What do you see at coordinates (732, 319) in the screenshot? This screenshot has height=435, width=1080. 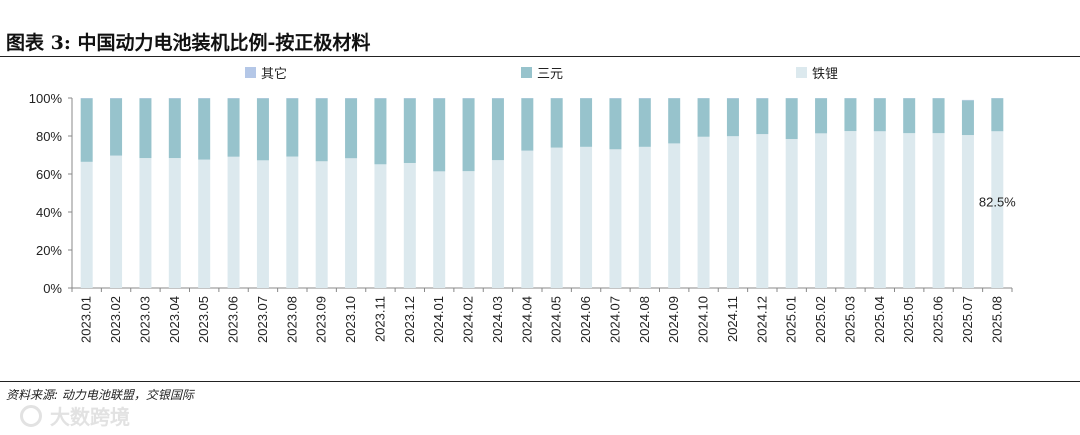 I see `x-tick-label: 2024.11` at bounding box center [732, 319].